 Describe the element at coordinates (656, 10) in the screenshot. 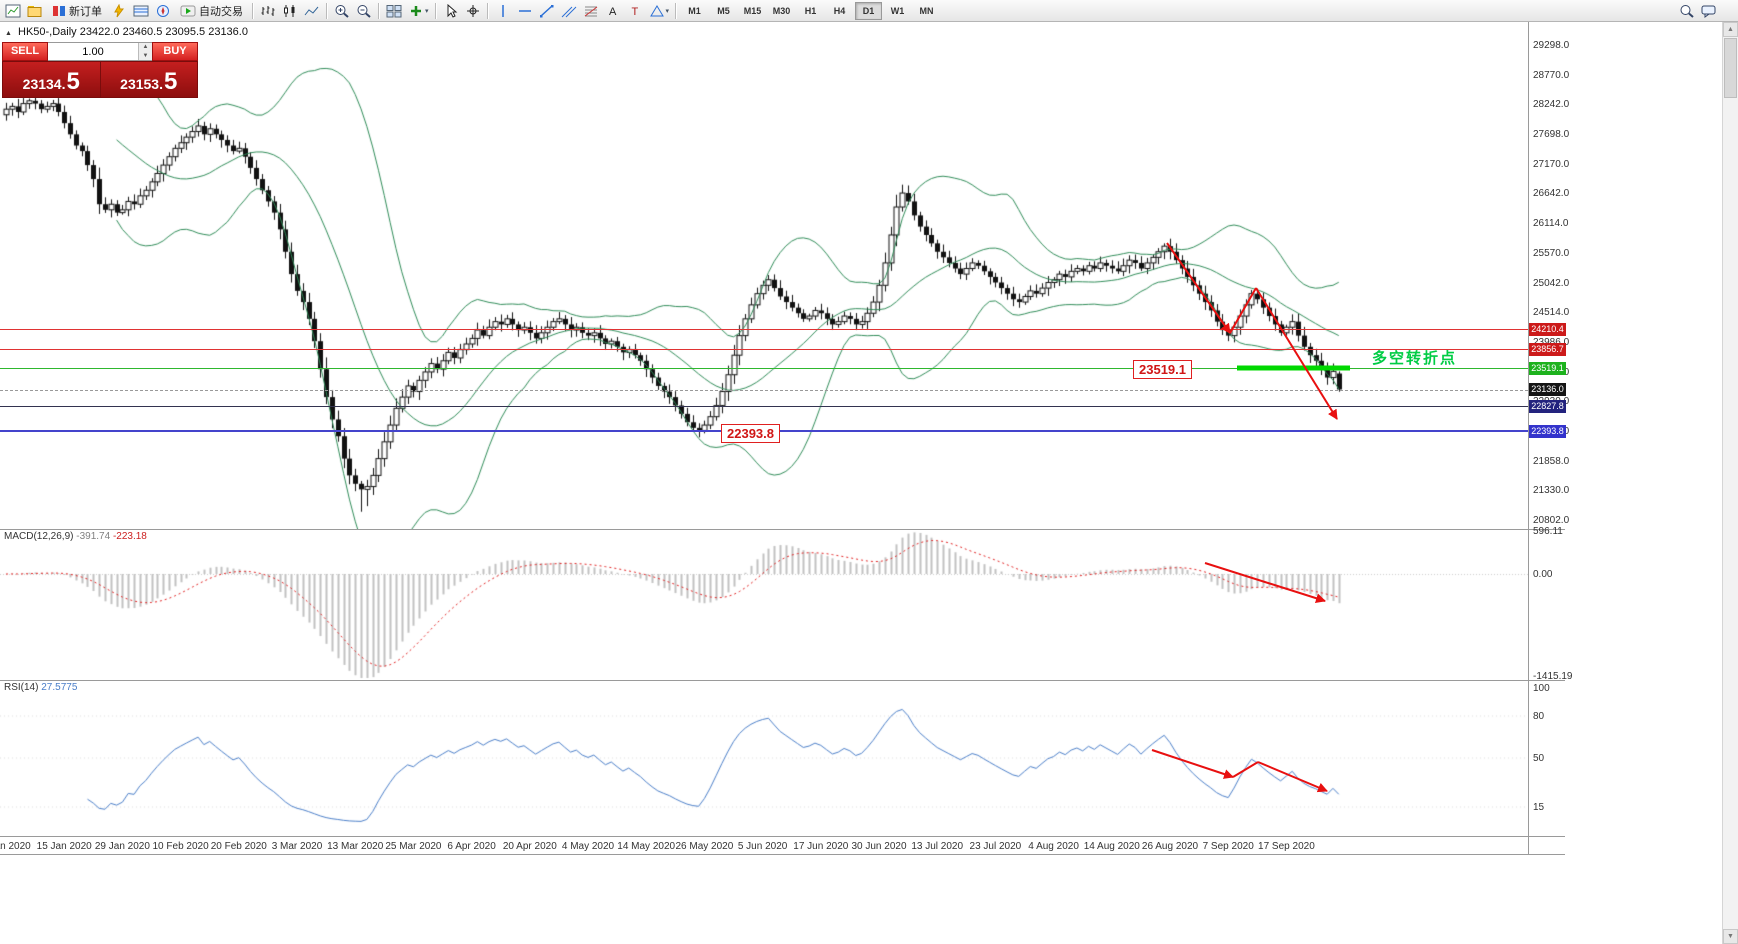

I see `shapes-icon` at that location.